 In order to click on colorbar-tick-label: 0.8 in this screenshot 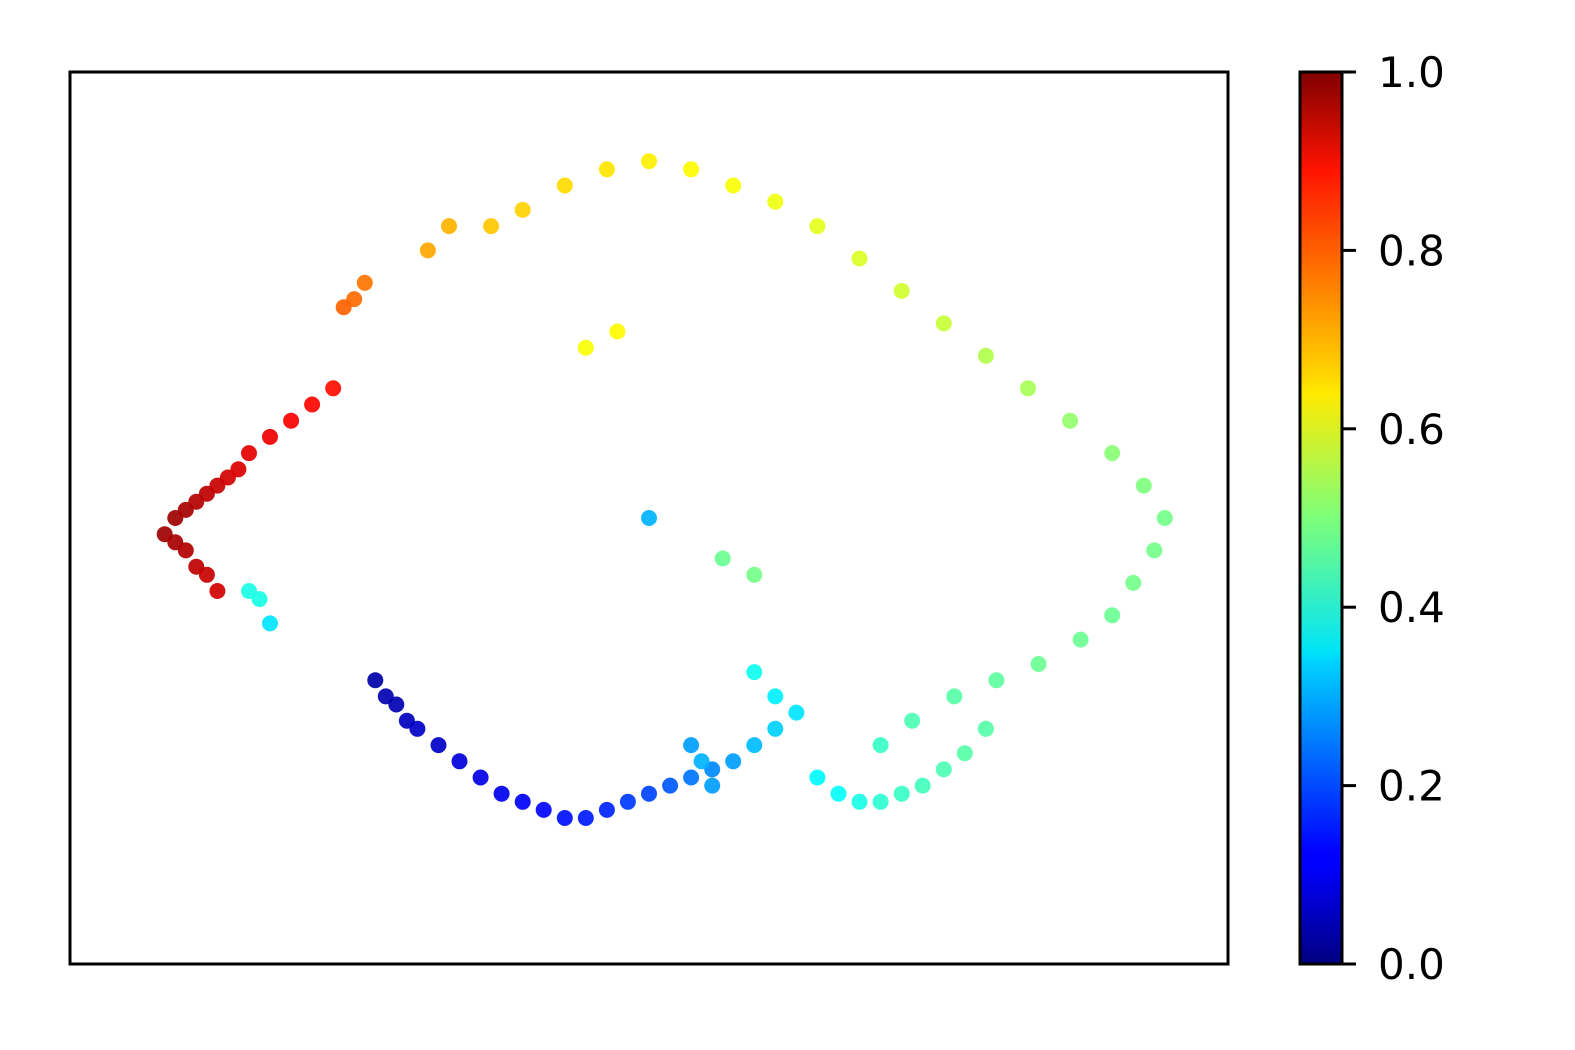, I will do `click(1411, 250)`.